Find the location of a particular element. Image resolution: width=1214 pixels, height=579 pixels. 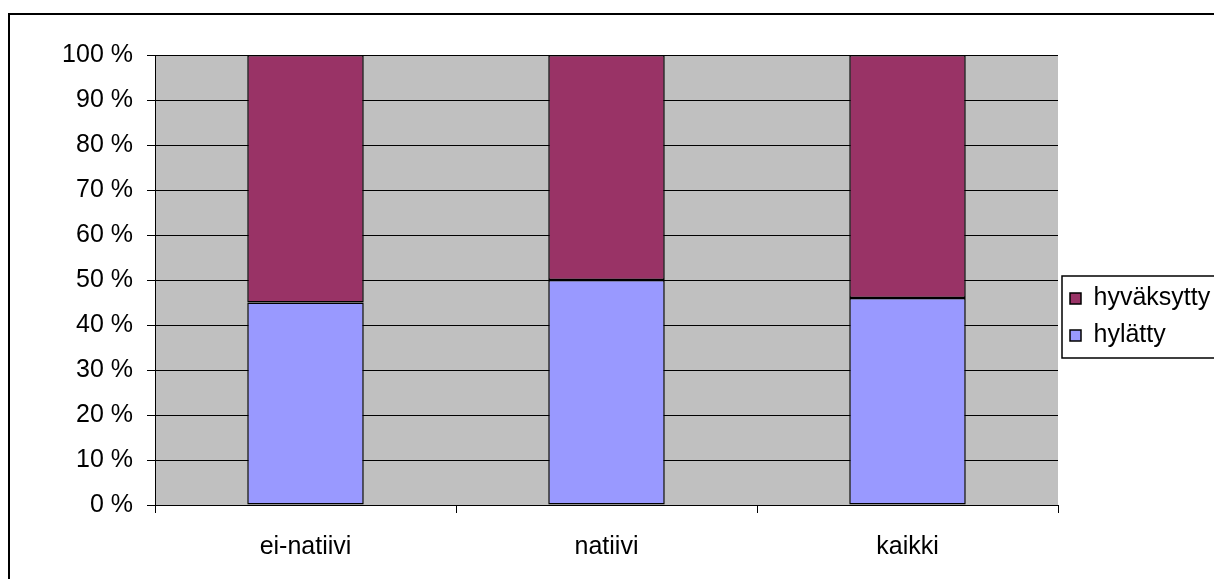

x-tick-label: natiivi is located at coordinates (606, 544).